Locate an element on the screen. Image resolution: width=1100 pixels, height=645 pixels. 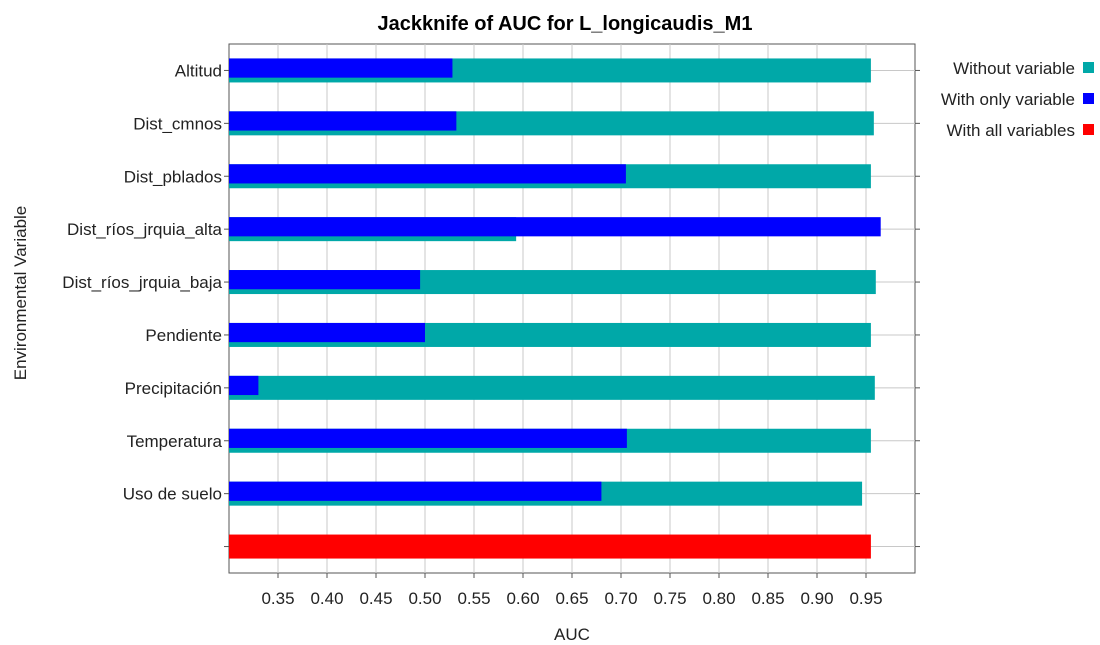
x-tick-label: 0.80 is located at coordinates (718, 598).